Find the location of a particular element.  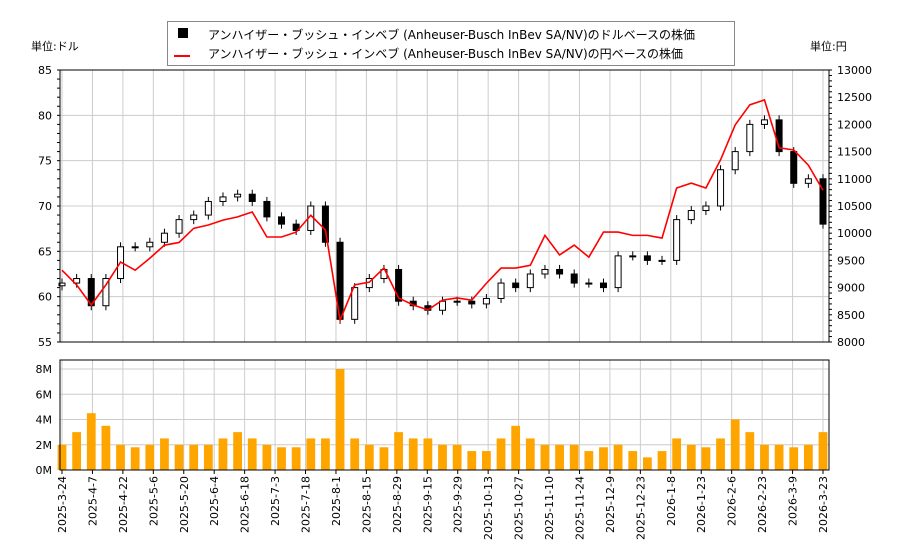

x-tick-label: 2025-4-22 is located at coordinates (123, 504).